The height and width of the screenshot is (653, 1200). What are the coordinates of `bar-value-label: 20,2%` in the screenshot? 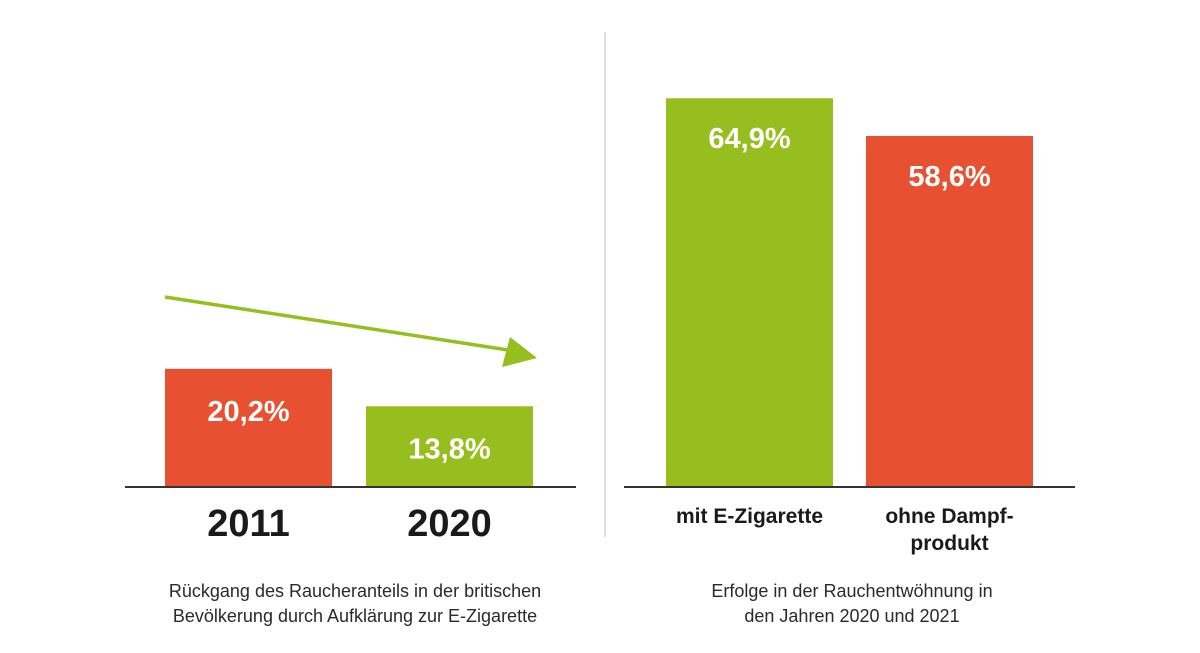 It's located at (248, 412).